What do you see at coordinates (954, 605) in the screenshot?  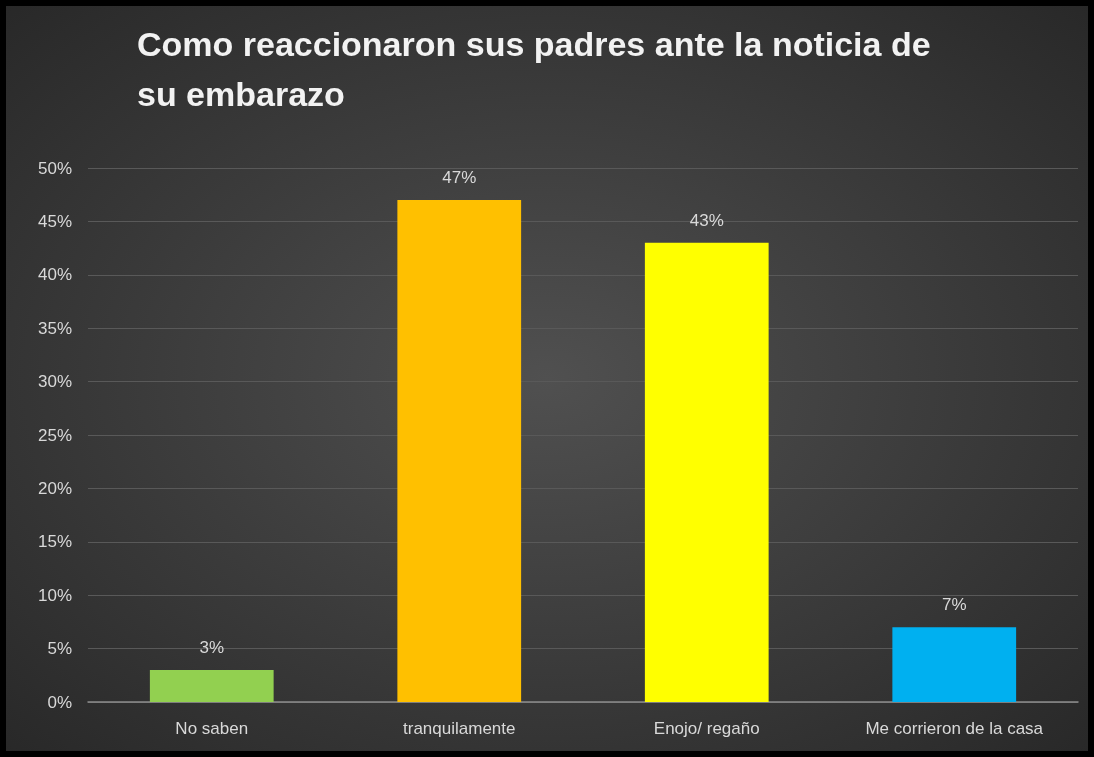 I see `data-label: 7%` at bounding box center [954, 605].